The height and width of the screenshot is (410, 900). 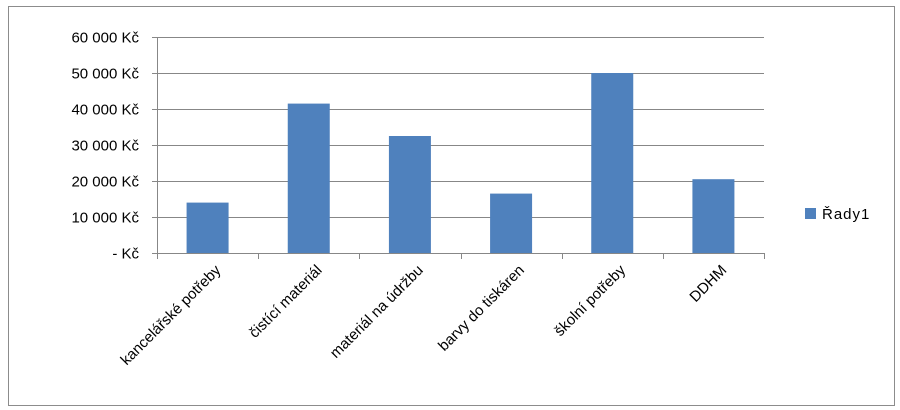 What do you see at coordinates (810, 213) in the screenshot?
I see `legend-swatch` at bounding box center [810, 213].